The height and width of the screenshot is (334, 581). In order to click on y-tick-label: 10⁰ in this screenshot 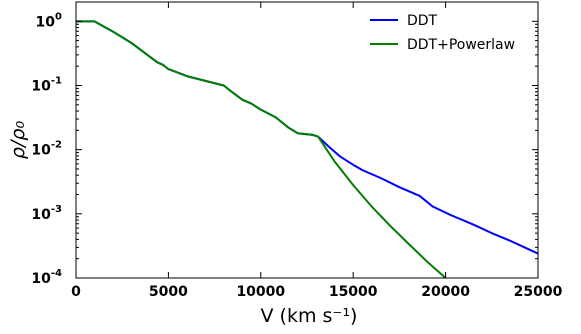, I will do `click(49, 20)`.